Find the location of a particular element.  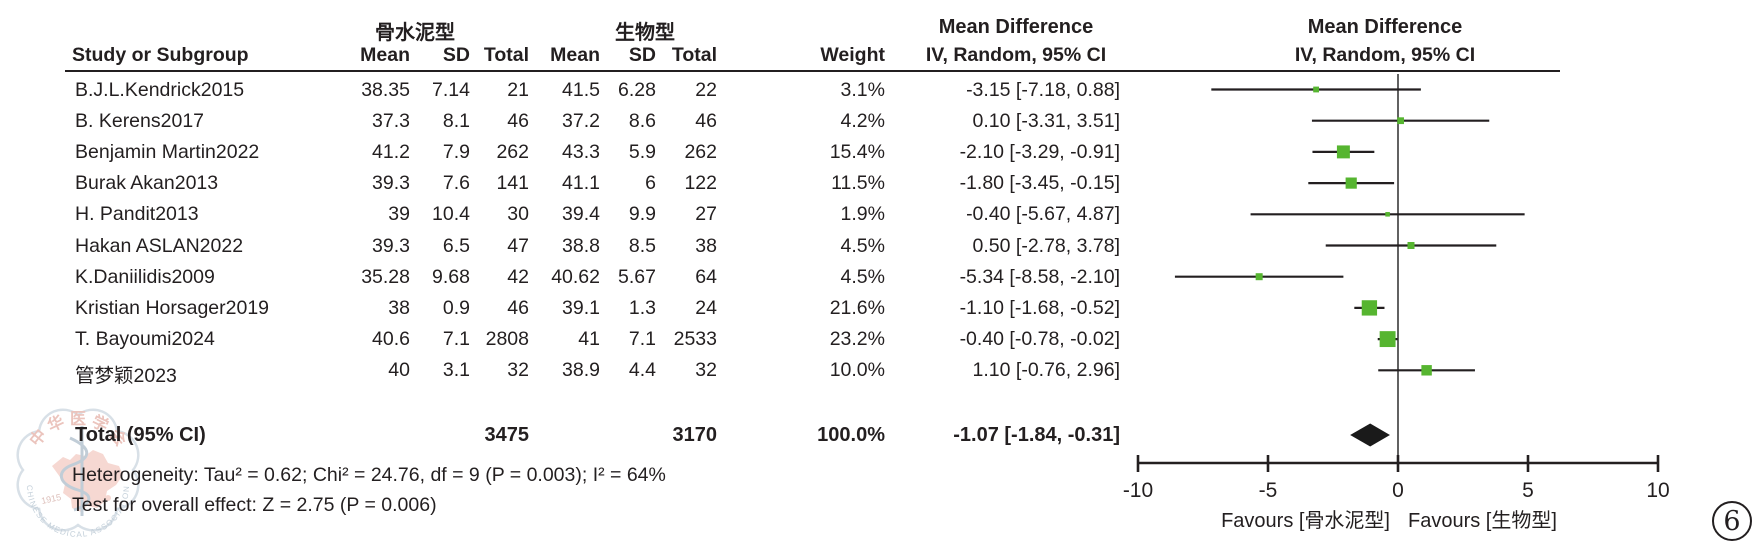

md-header-text-column: Mean Difference is located at coordinates (1016, 27).